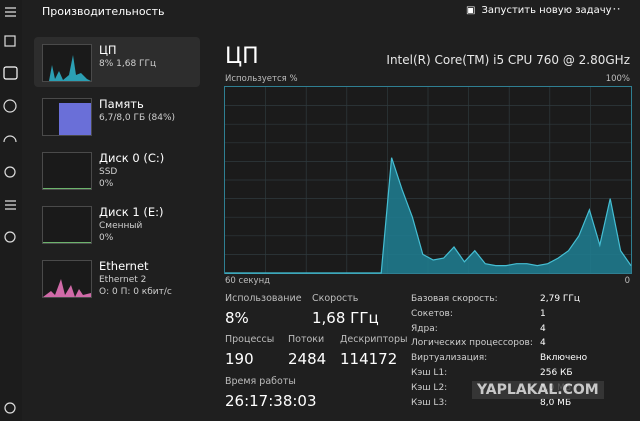  What do you see at coordinates (564, 358) in the screenshot?
I see `detail-value: Включено` at bounding box center [564, 358].